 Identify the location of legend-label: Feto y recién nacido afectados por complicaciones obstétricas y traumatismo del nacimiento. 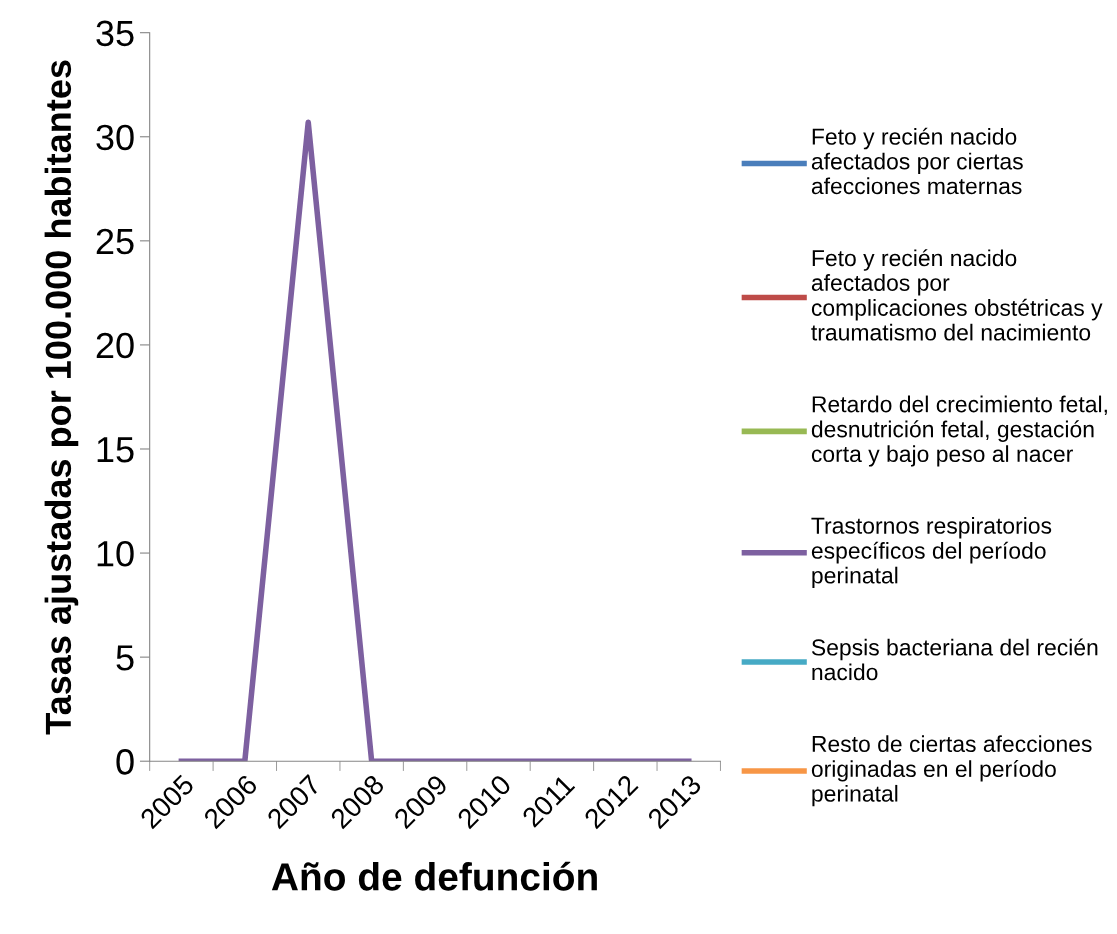
(957, 295).